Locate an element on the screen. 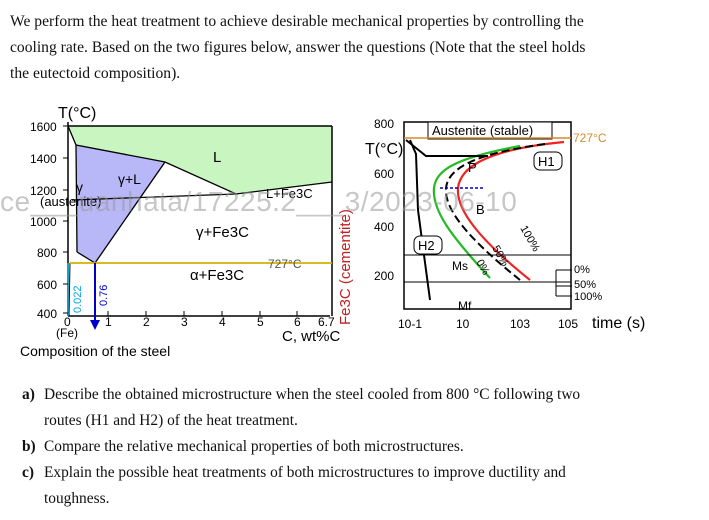  a1-label: 727°C is located at coordinates (590, 138).